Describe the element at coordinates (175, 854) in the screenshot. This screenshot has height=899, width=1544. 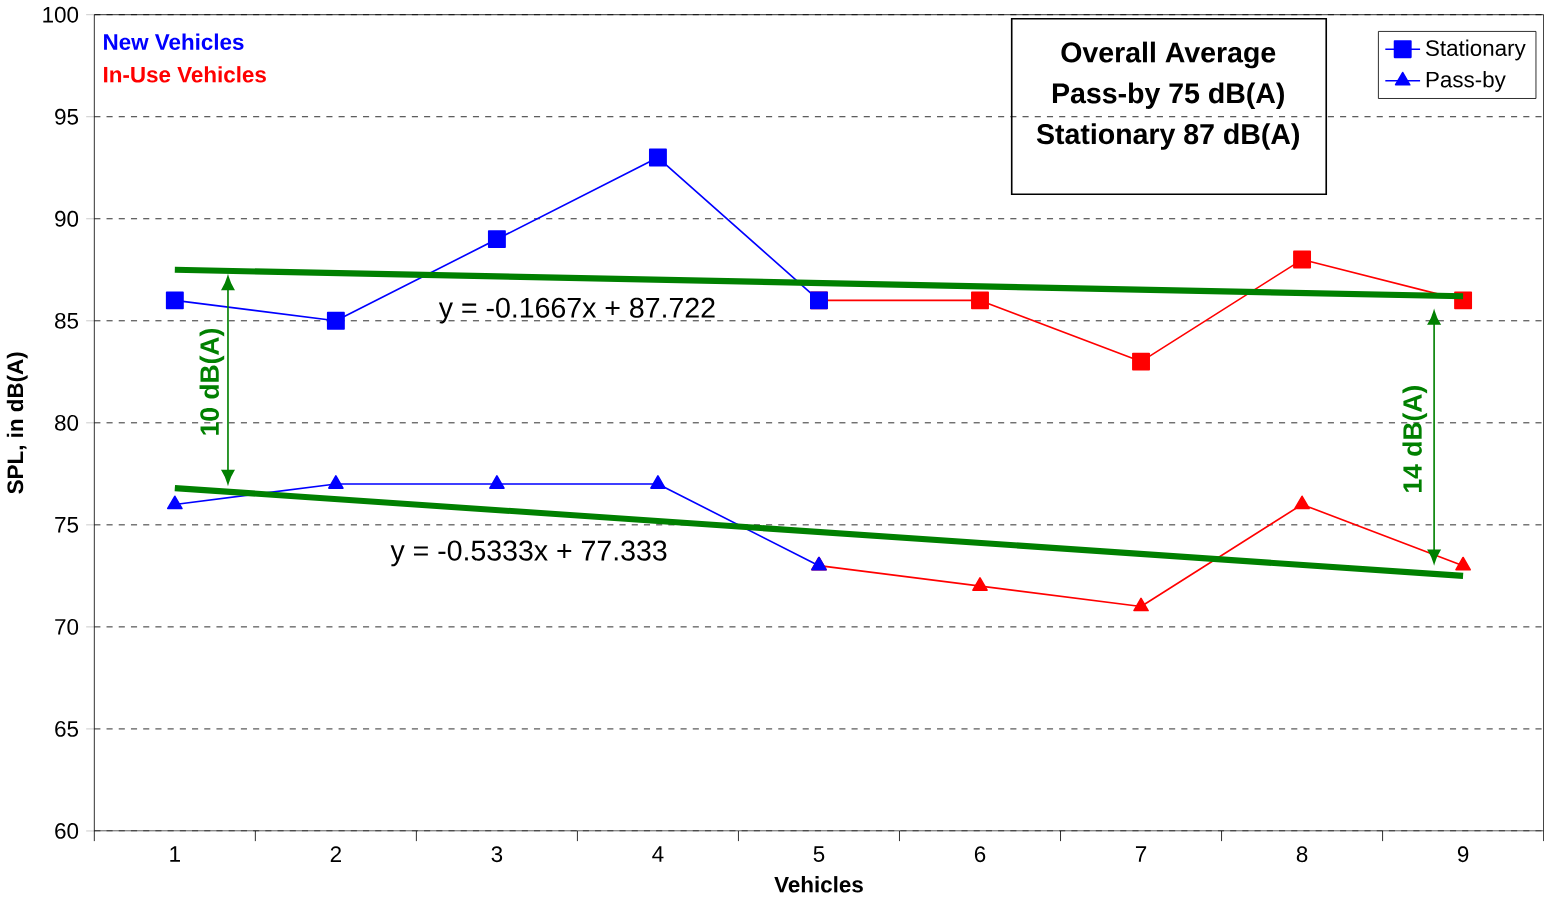
I see `x-tick-label: 1` at that location.